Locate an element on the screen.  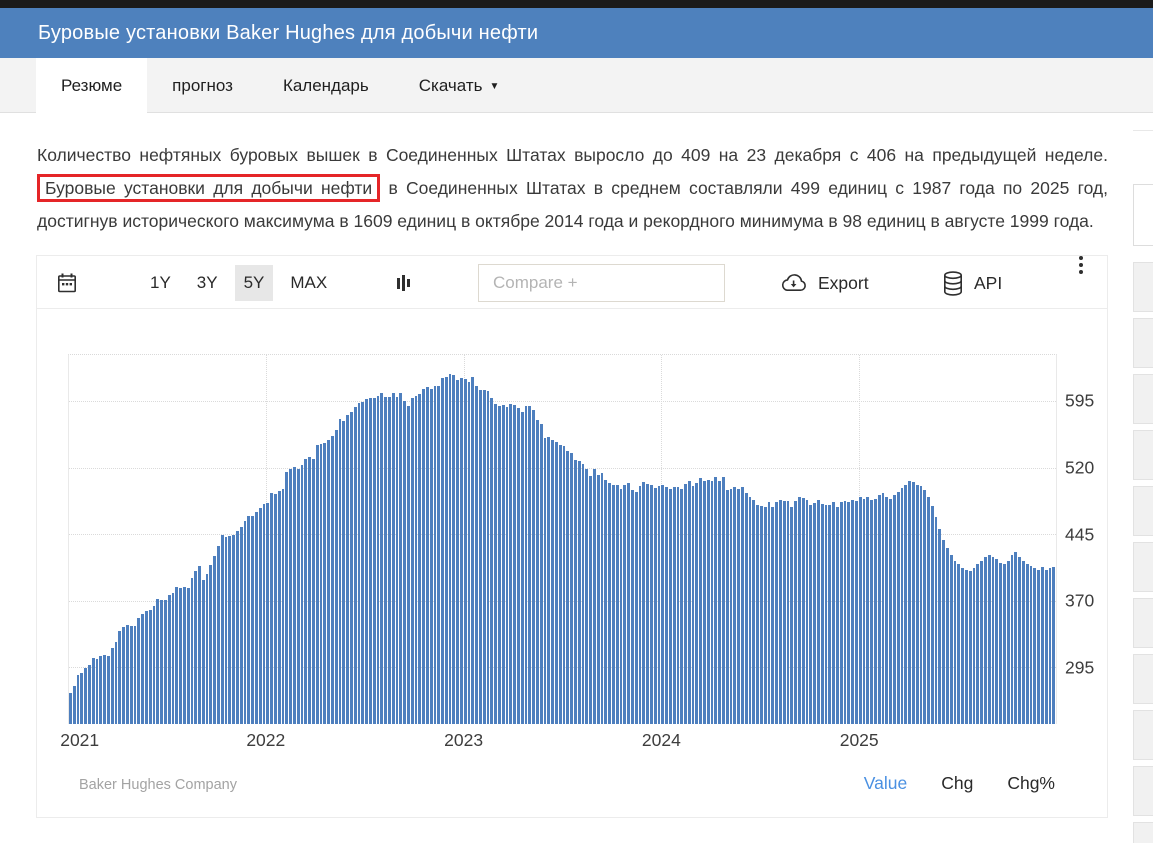
range-3y-button: 3Y is located at coordinates (207, 282).